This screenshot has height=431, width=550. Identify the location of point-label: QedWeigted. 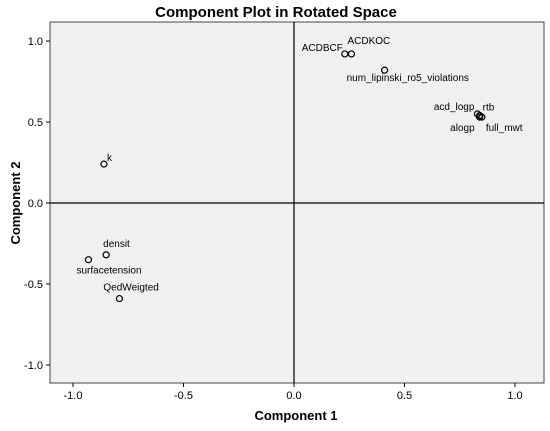
(130, 288).